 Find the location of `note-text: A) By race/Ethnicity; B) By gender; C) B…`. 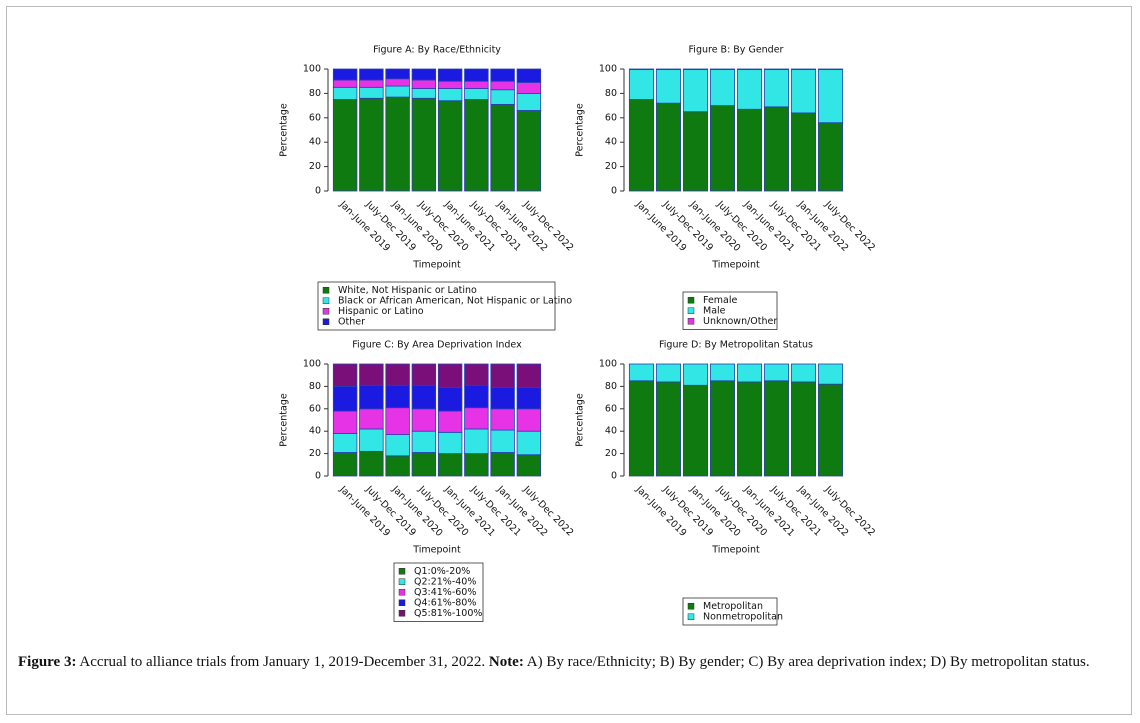

note-text: A) By race/Ethnicity; B) By gender; C) B… is located at coordinates (808, 662).